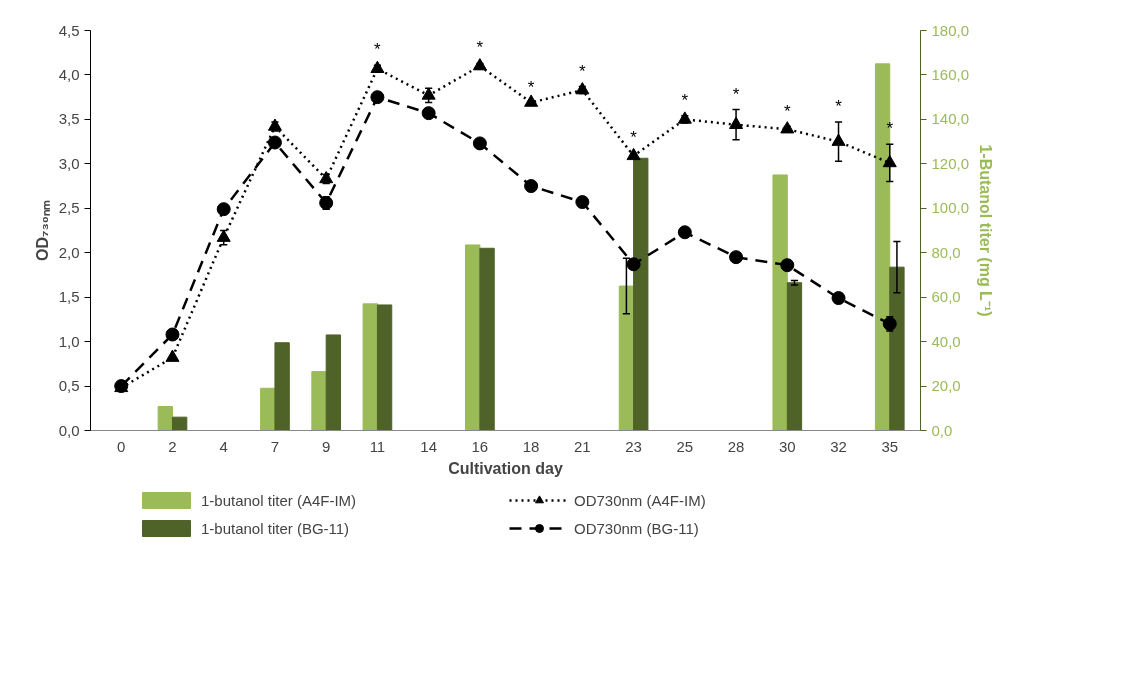 The height and width of the screenshot is (687, 1131). What do you see at coordinates (633, 446) in the screenshot?
I see `x-tick-label: 23` at bounding box center [633, 446].